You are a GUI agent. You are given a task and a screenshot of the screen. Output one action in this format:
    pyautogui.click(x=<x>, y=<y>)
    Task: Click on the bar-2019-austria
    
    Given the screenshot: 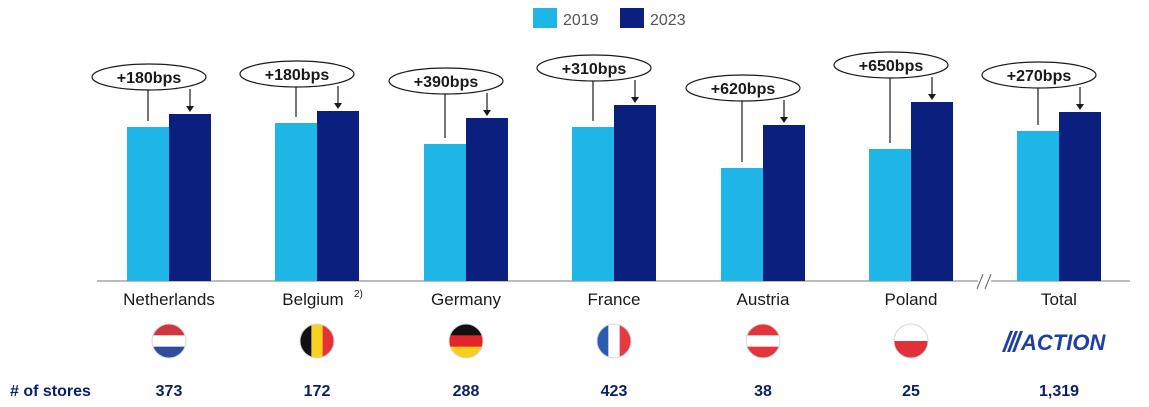 What is the action you would take?
    pyautogui.click(x=742, y=224)
    